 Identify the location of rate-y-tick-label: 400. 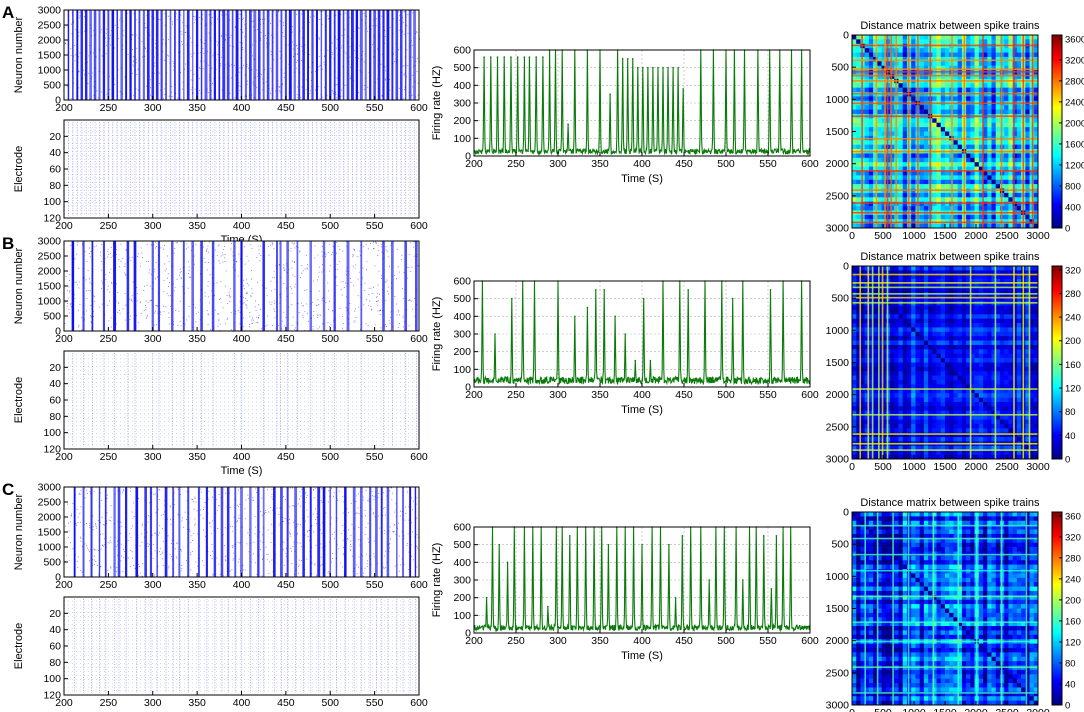
(462, 86).